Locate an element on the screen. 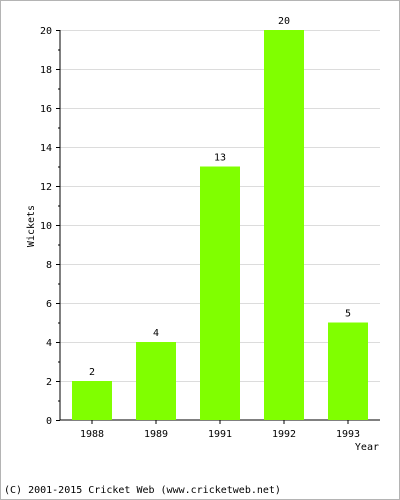  bar-value-label: 13 is located at coordinates (220, 158).